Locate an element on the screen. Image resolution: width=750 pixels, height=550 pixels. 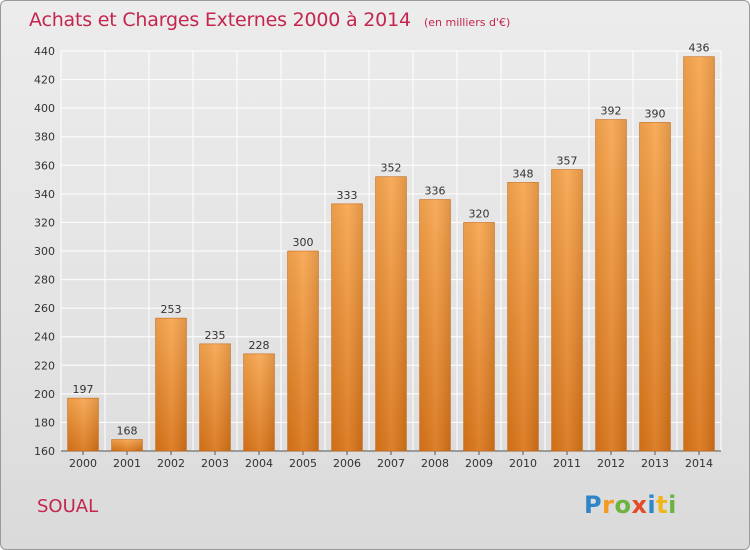
data-label: 390 is located at coordinates (655, 113).